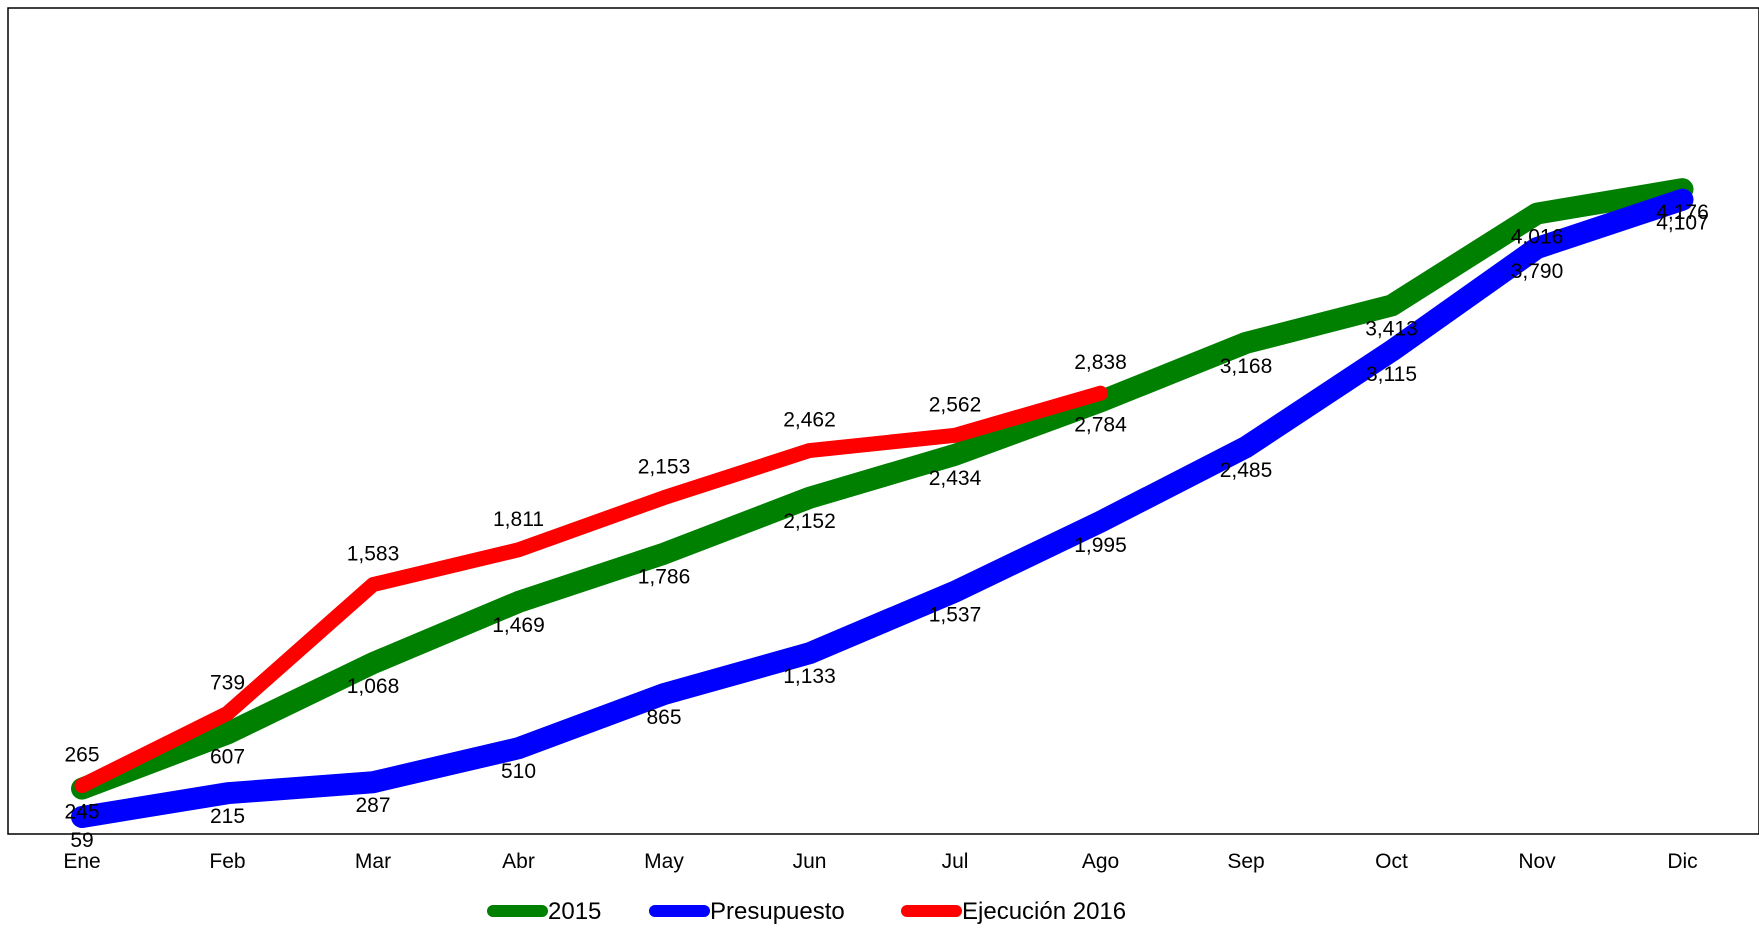  What do you see at coordinates (227, 861) in the screenshot?
I see `x-tick-label: Feb` at bounding box center [227, 861].